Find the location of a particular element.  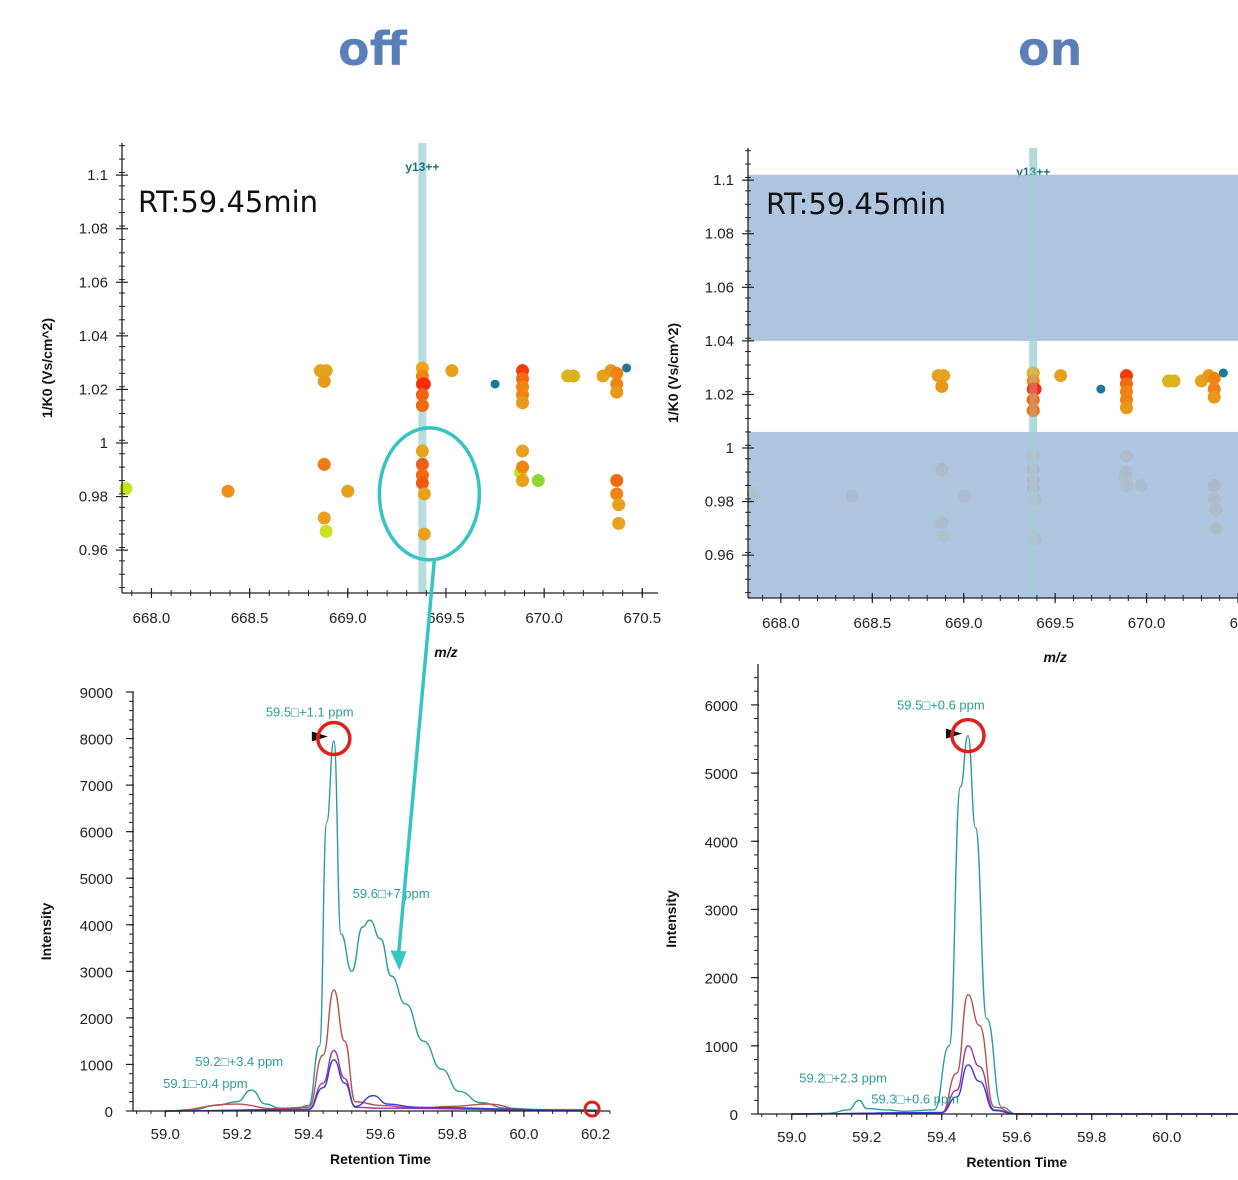

off-panel-title: off is located at coordinates (372, 49).